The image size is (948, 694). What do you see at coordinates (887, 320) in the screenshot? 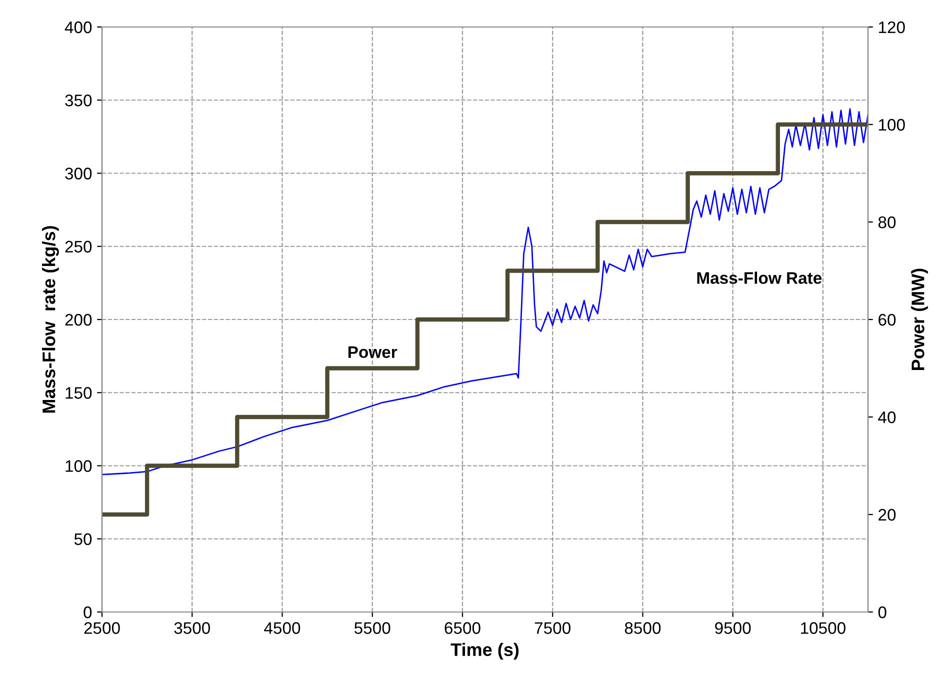
I see `y2-tick-label: 60` at bounding box center [887, 320].